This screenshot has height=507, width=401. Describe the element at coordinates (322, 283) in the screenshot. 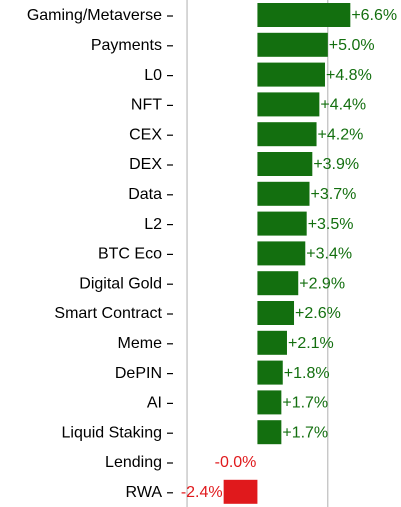

I see `value-label: +2.9%` at that location.